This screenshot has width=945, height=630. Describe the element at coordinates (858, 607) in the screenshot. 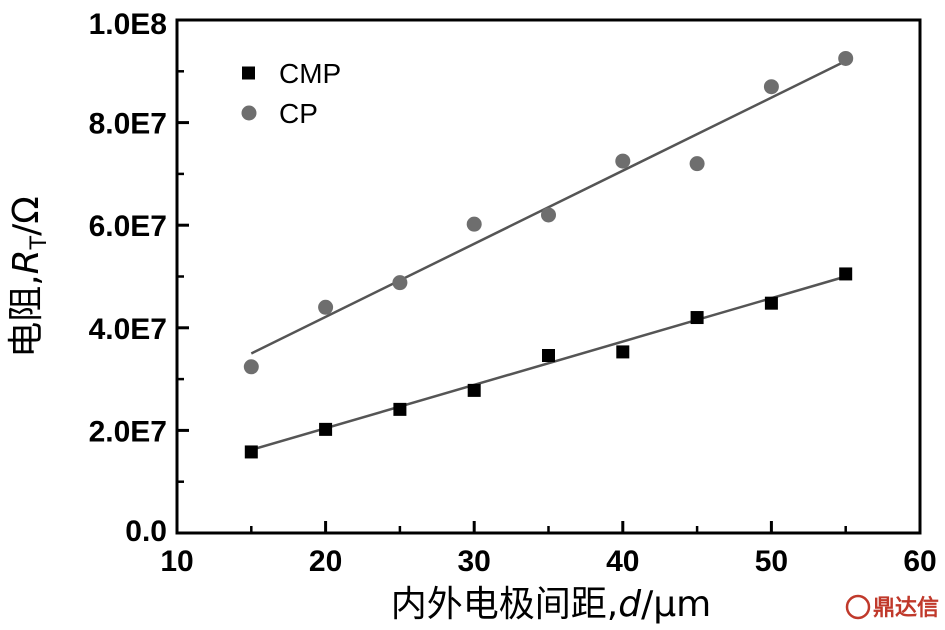

I see `watermark-logo-icon` at that location.